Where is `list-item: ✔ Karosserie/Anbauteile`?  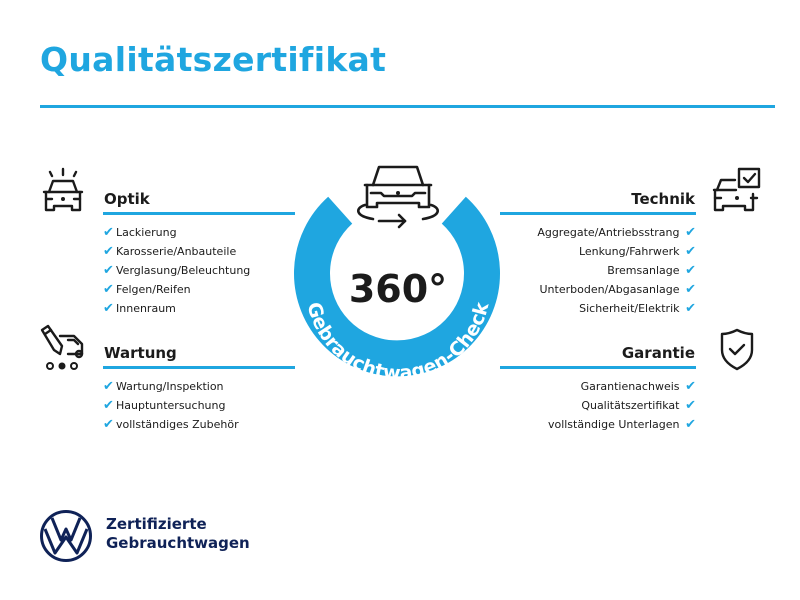
list-item: ✔ Karosserie/Anbauteile is located at coordinates (170, 251).